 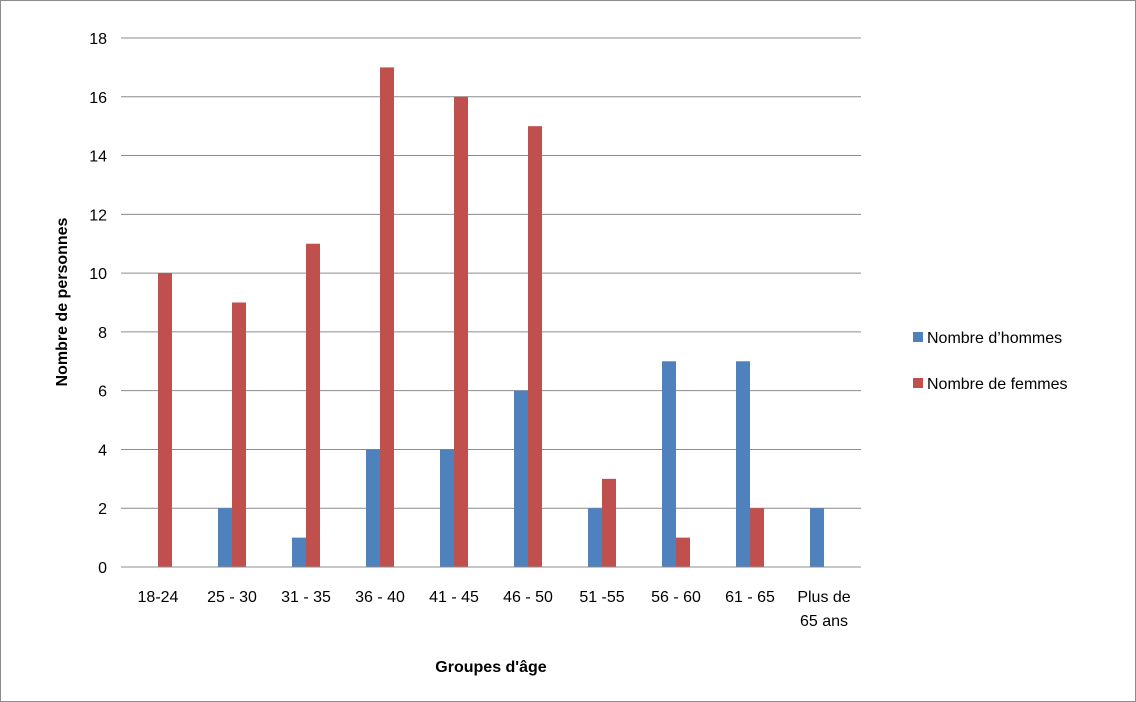 I want to click on legend-swatch-men, so click(x=918, y=337).